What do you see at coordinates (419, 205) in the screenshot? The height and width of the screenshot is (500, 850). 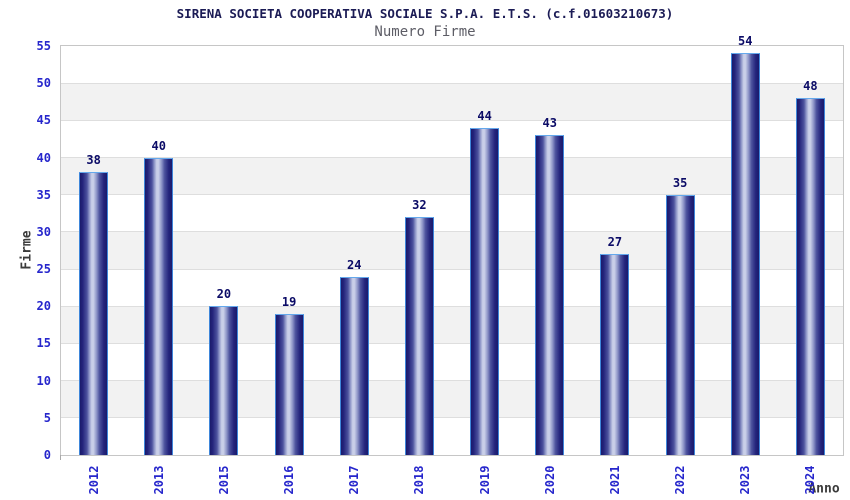 I see `bar-value-label-2018: 32` at bounding box center [419, 205].